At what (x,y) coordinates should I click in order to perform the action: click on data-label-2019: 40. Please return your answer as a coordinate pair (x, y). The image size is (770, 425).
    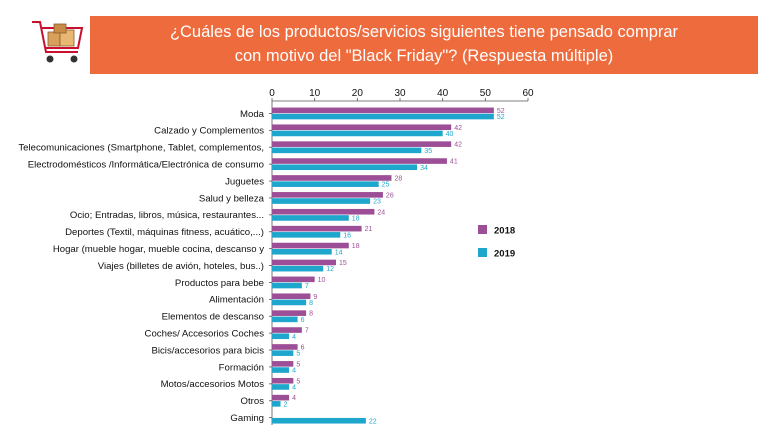
    Looking at the image, I should click on (450, 134).